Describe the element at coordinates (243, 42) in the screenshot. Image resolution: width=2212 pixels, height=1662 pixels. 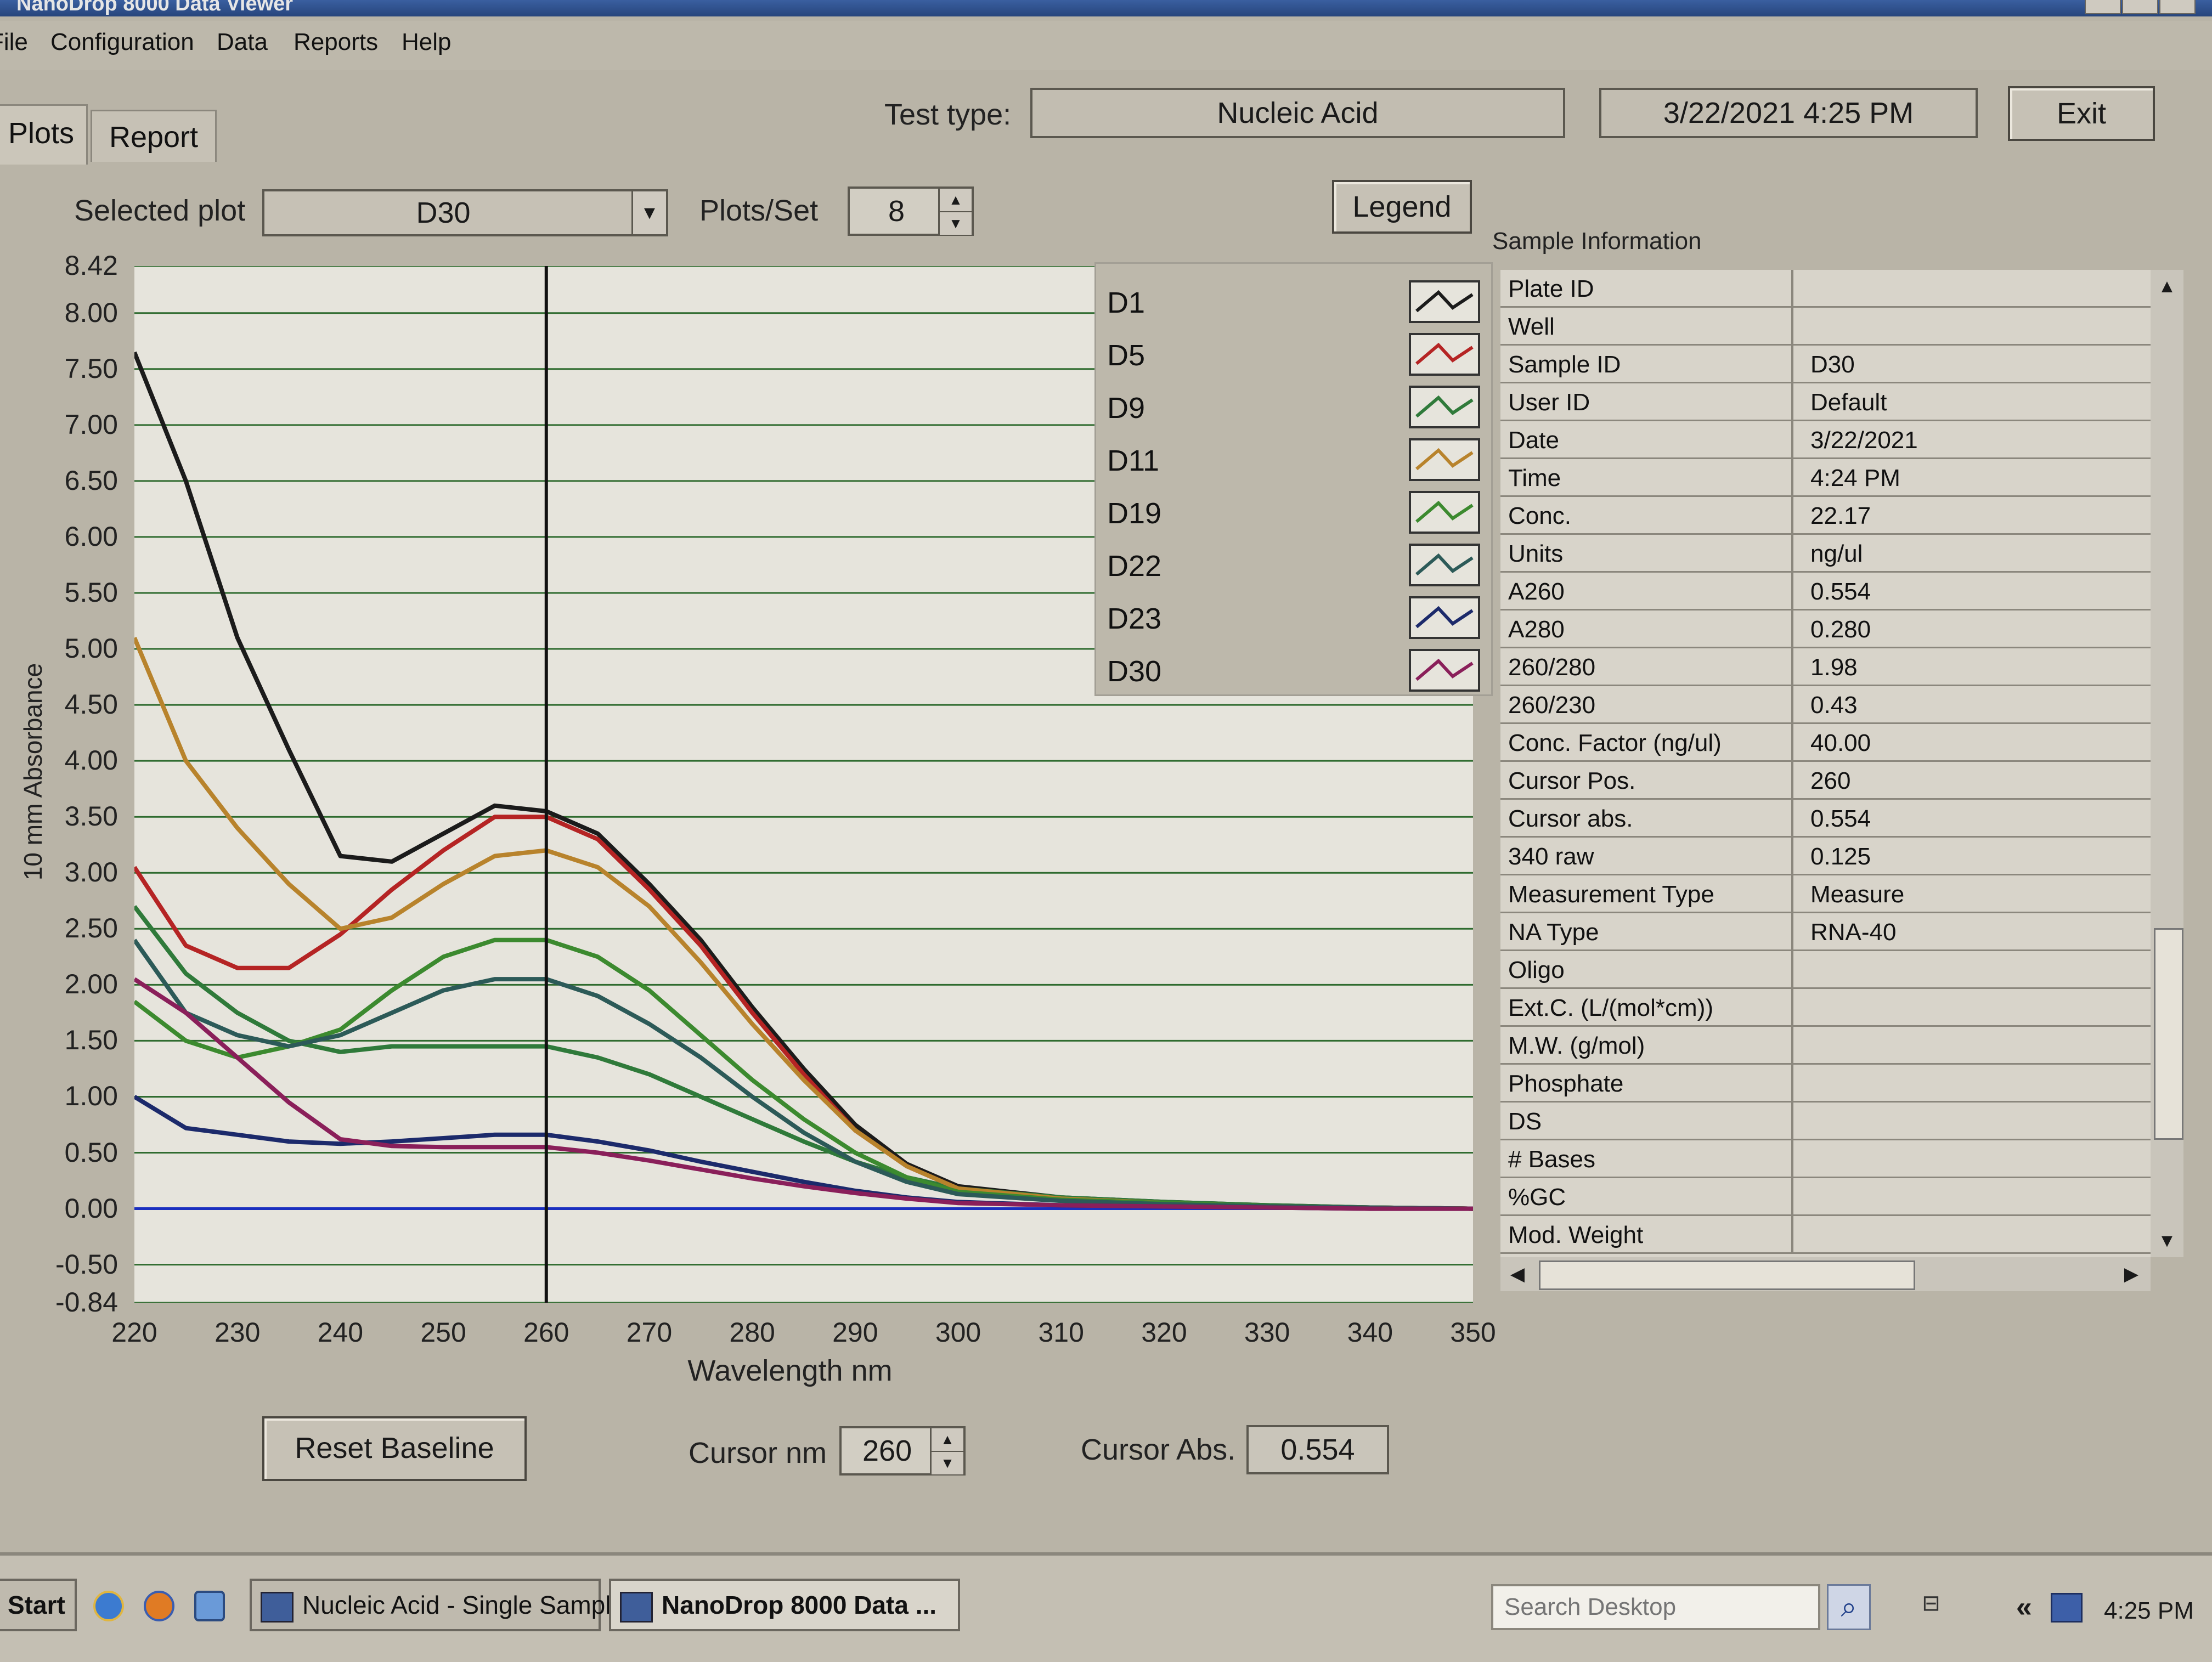
I see `menu-data: Data` at that location.